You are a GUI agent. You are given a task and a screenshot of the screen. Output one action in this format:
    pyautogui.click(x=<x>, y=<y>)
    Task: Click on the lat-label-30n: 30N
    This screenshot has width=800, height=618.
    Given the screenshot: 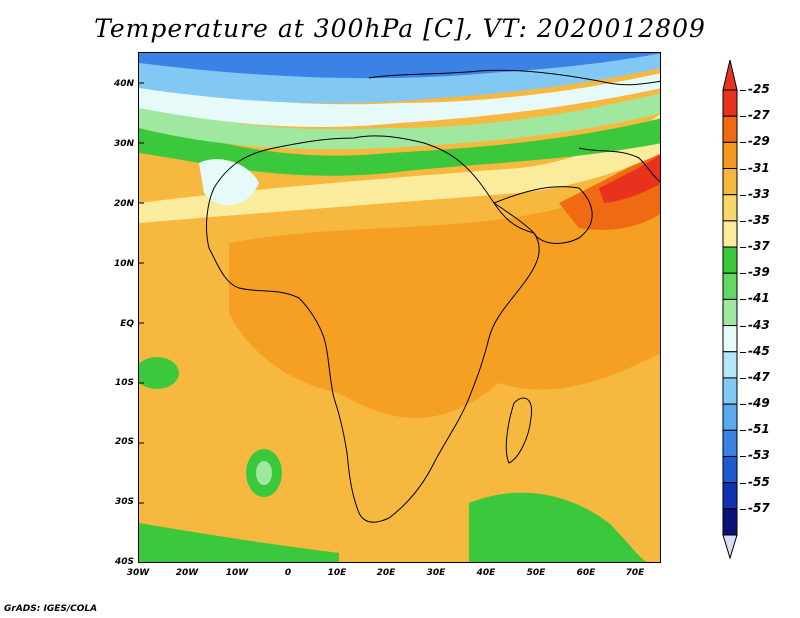 What is the action you would take?
    pyautogui.click(x=123, y=144)
    